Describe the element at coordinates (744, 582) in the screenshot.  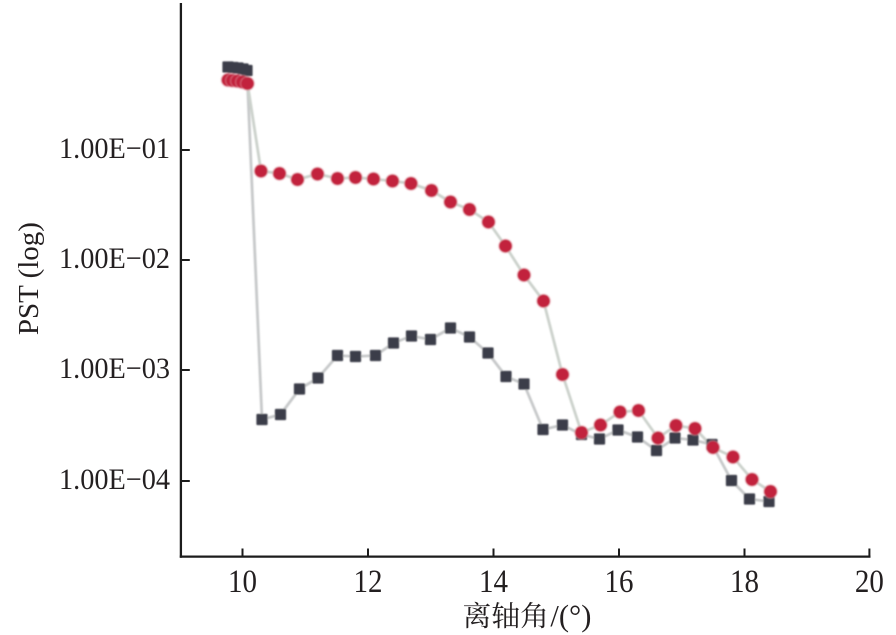
I see `svg-text: 18` at that location.